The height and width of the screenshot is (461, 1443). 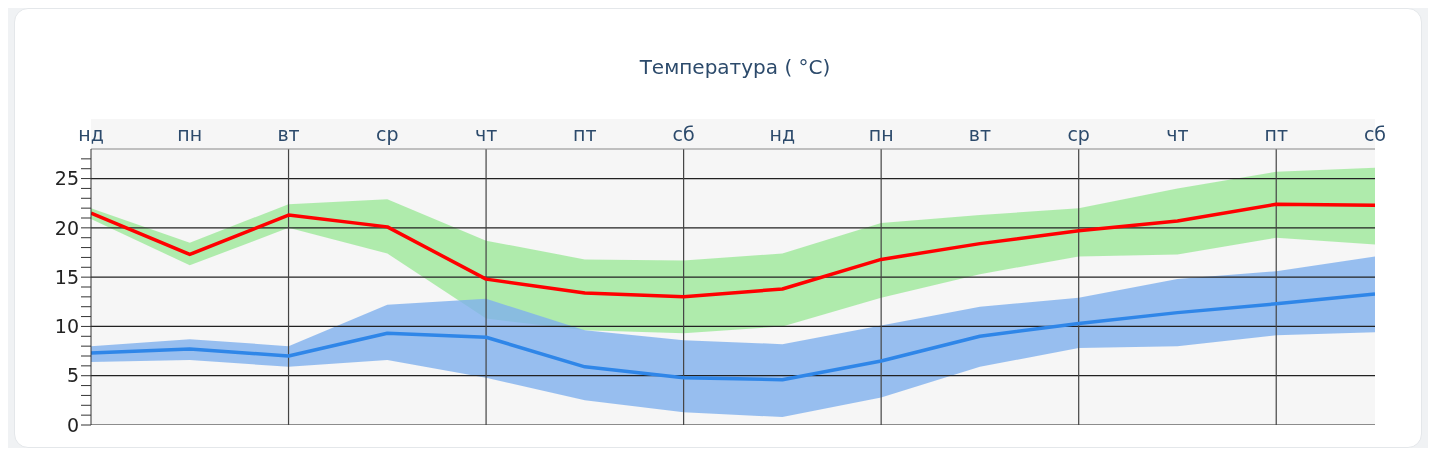 I want to click on y-tick-label: 15, so click(x=66, y=276).